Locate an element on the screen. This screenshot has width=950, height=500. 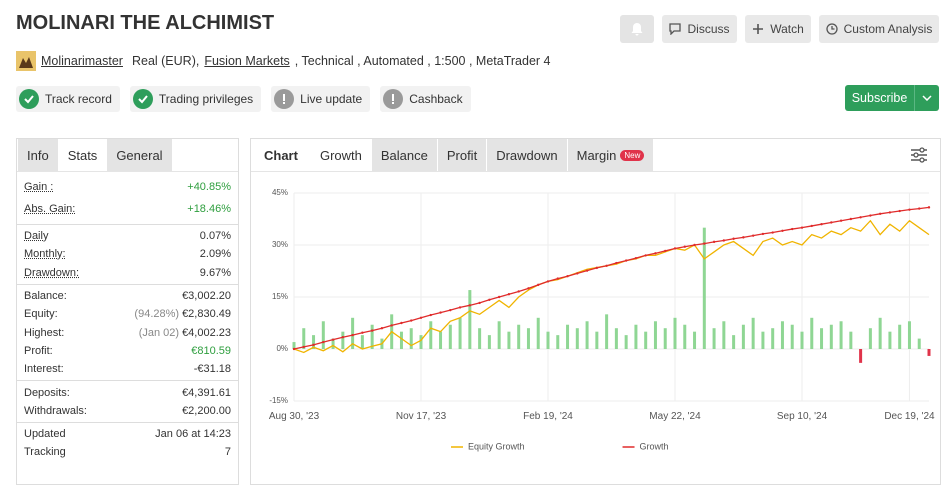
stat-label: Highest: is located at coordinates (44, 332).